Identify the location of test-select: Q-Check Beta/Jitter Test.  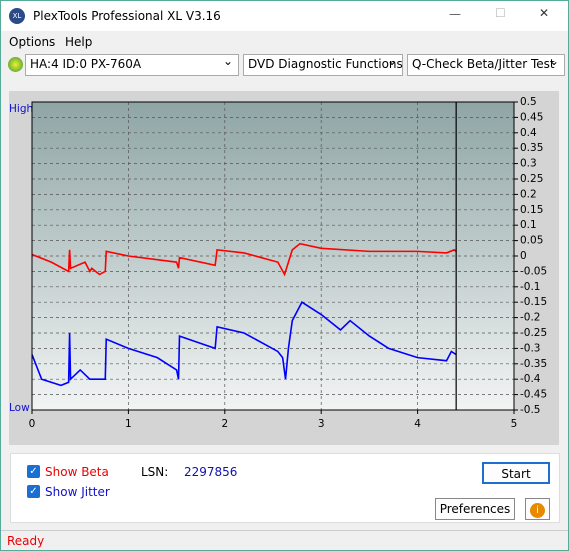
(486, 65).